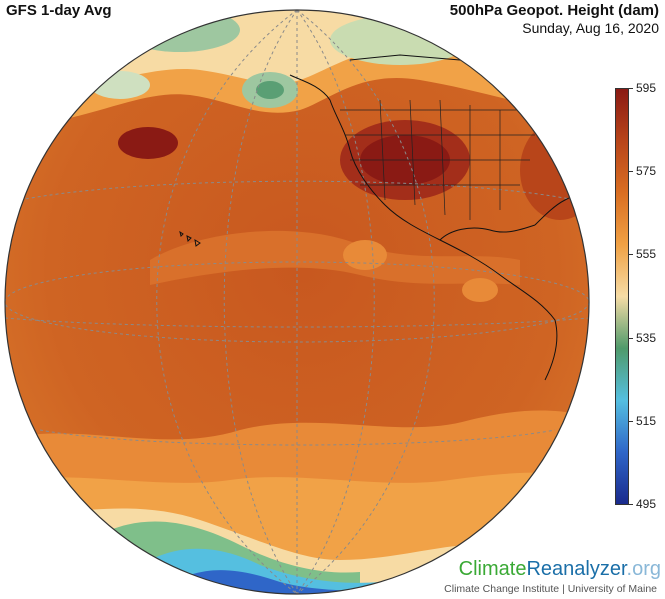  What do you see at coordinates (492, 569) in the screenshot?
I see `brand-part-climate: Climate` at bounding box center [492, 569].